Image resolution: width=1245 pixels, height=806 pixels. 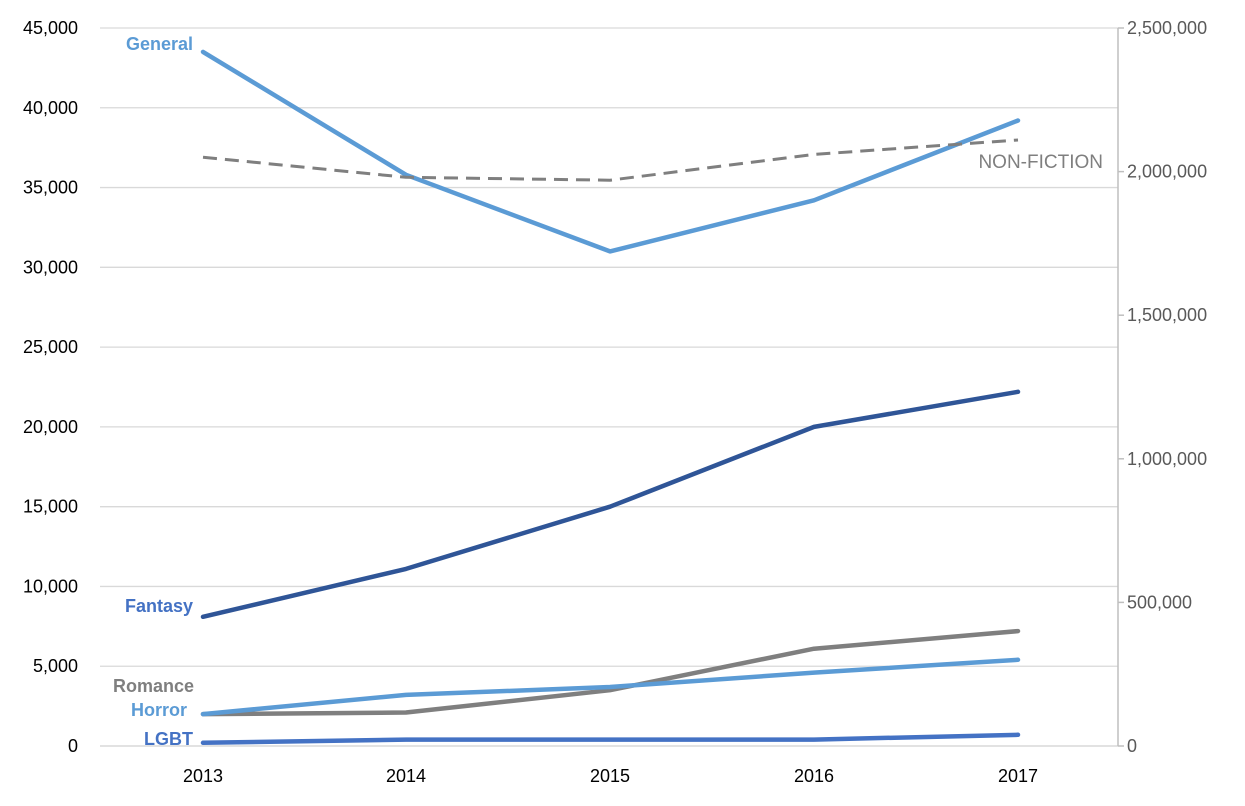 I want to click on x-tick-label: 2013, so click(x=203, y=776).